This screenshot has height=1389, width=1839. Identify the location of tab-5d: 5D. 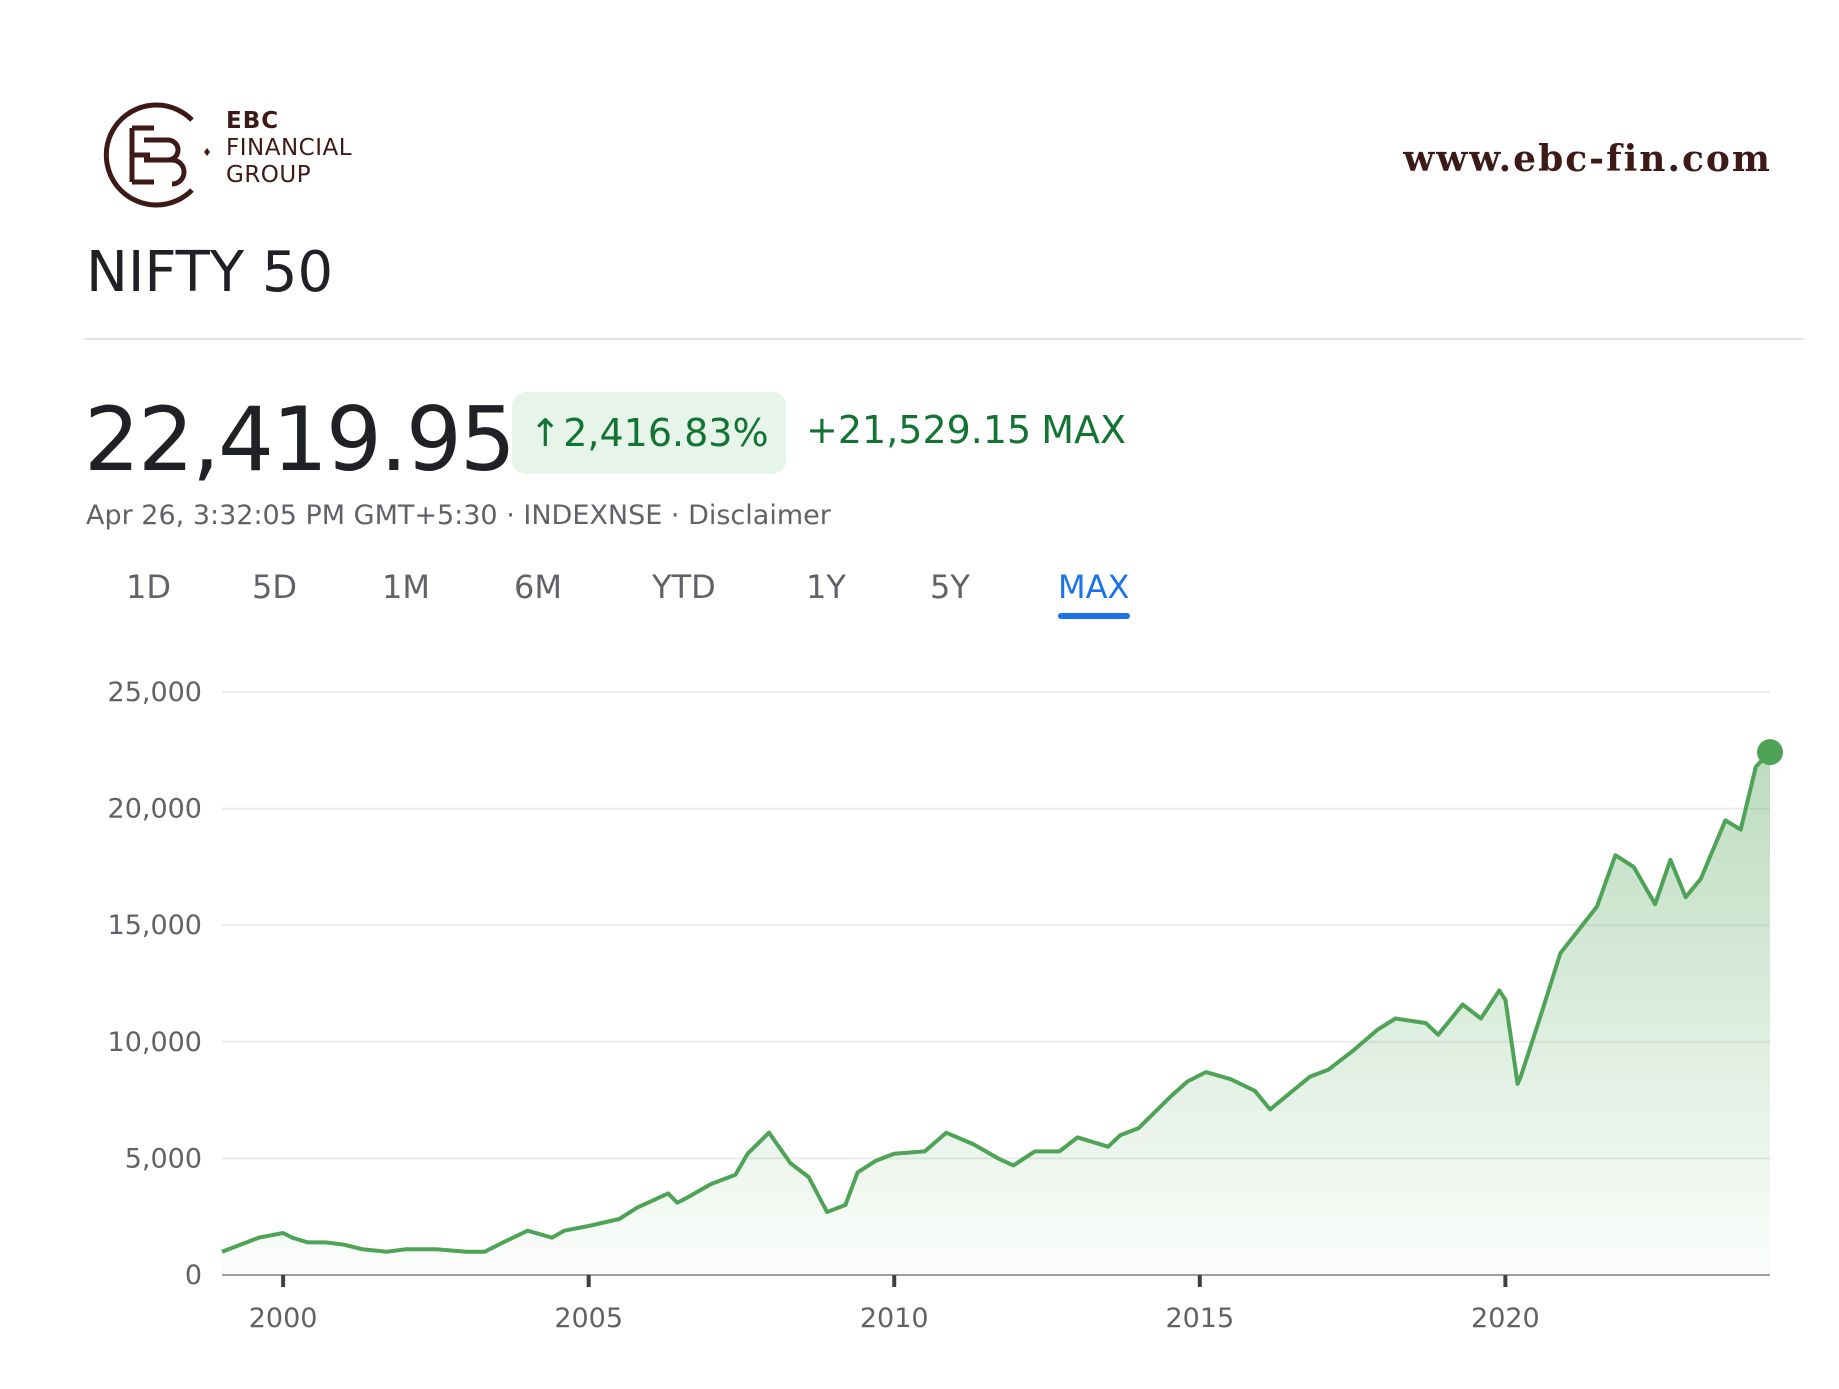
(274, 587).